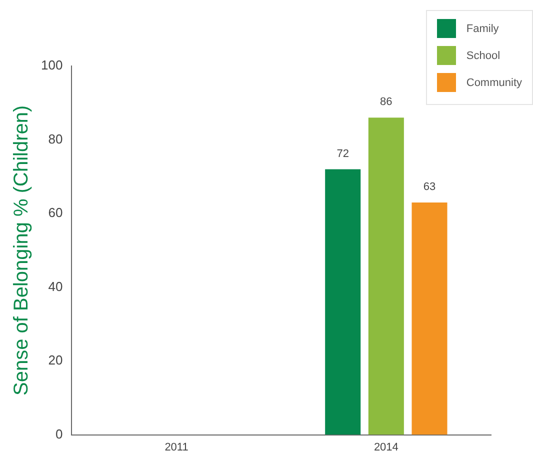  What do you see at coordinates (429, 186) in the screenshot?
I see `data-label: 63` at bounding box center [429, 186].